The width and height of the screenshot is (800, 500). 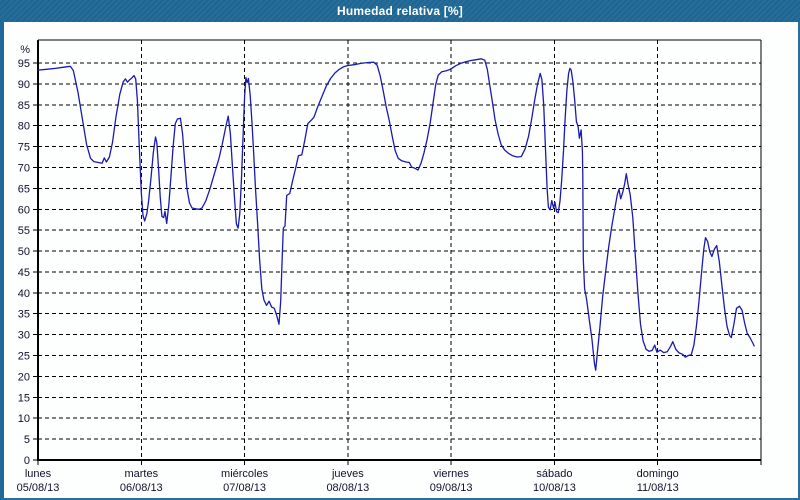 What do you see at coordinates (554, 474) in the screenshot?
I see `x-day-name-label: sábado` at bounding box center [554, 474].